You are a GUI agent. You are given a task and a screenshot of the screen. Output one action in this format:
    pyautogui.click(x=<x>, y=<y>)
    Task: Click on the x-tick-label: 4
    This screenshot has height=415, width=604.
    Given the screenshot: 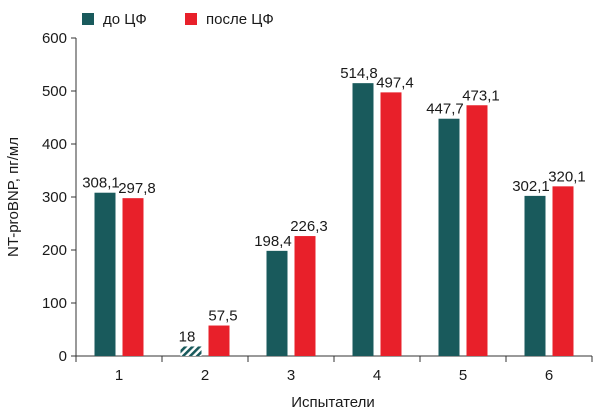 What is the action you would take?
    pyautogui.click(x=377, y=375)
    